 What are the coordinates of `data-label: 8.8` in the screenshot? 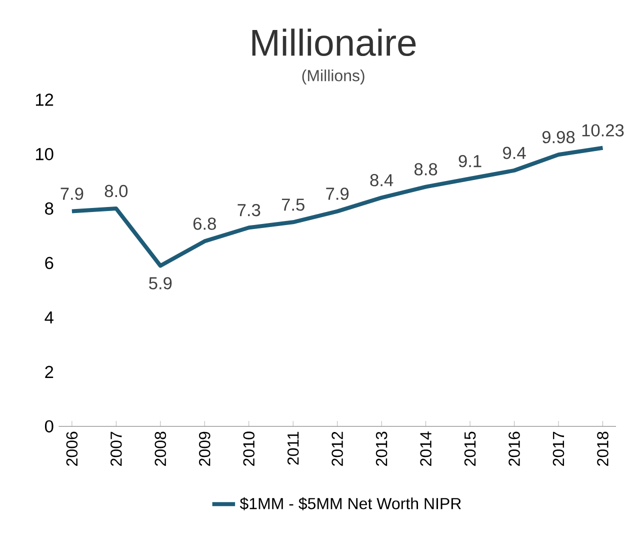 It's located at (426, 169).